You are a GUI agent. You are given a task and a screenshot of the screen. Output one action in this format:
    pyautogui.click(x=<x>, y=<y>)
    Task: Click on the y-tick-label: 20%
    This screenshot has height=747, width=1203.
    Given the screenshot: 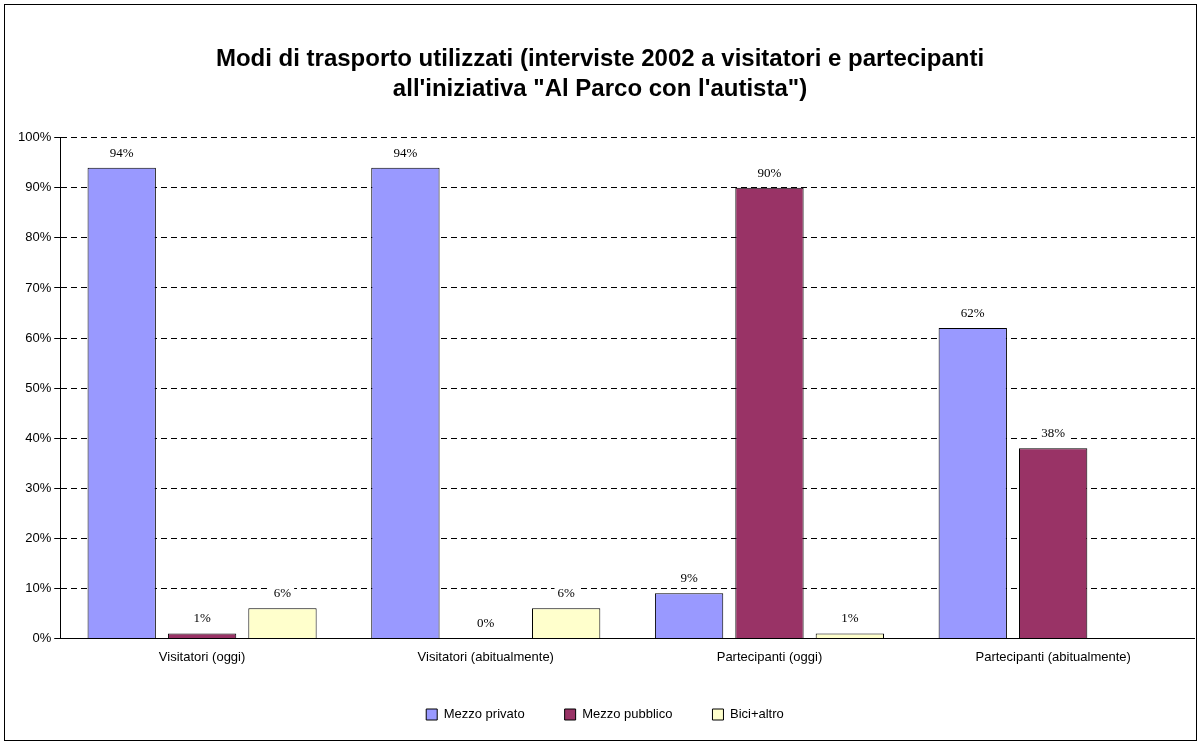 What is the action you would take?
    pyautogui.click(x=38, y=537)
    